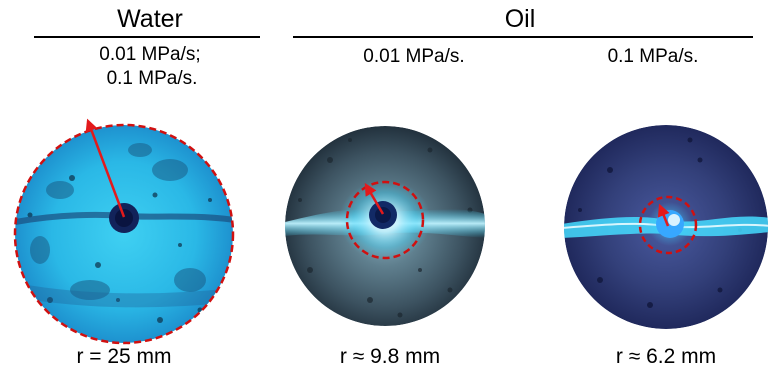  I want to click on oil-b-radius-arrow, so click(663, 215).